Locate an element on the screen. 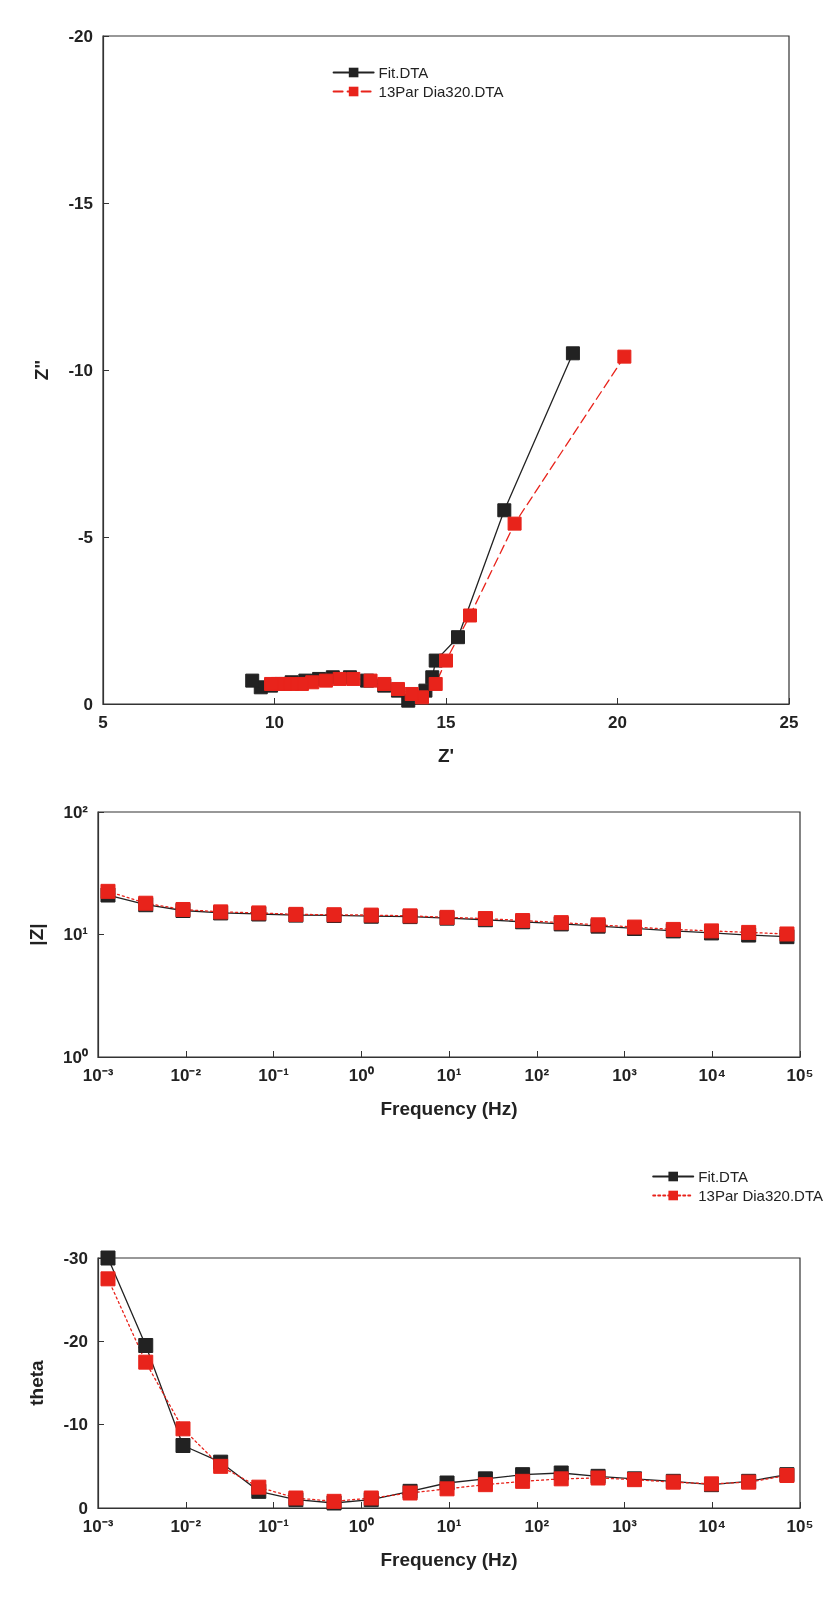 The width and height of the screenshot is (836, 1600). y-tick-label: -15 is located at coordinates (80, 203).